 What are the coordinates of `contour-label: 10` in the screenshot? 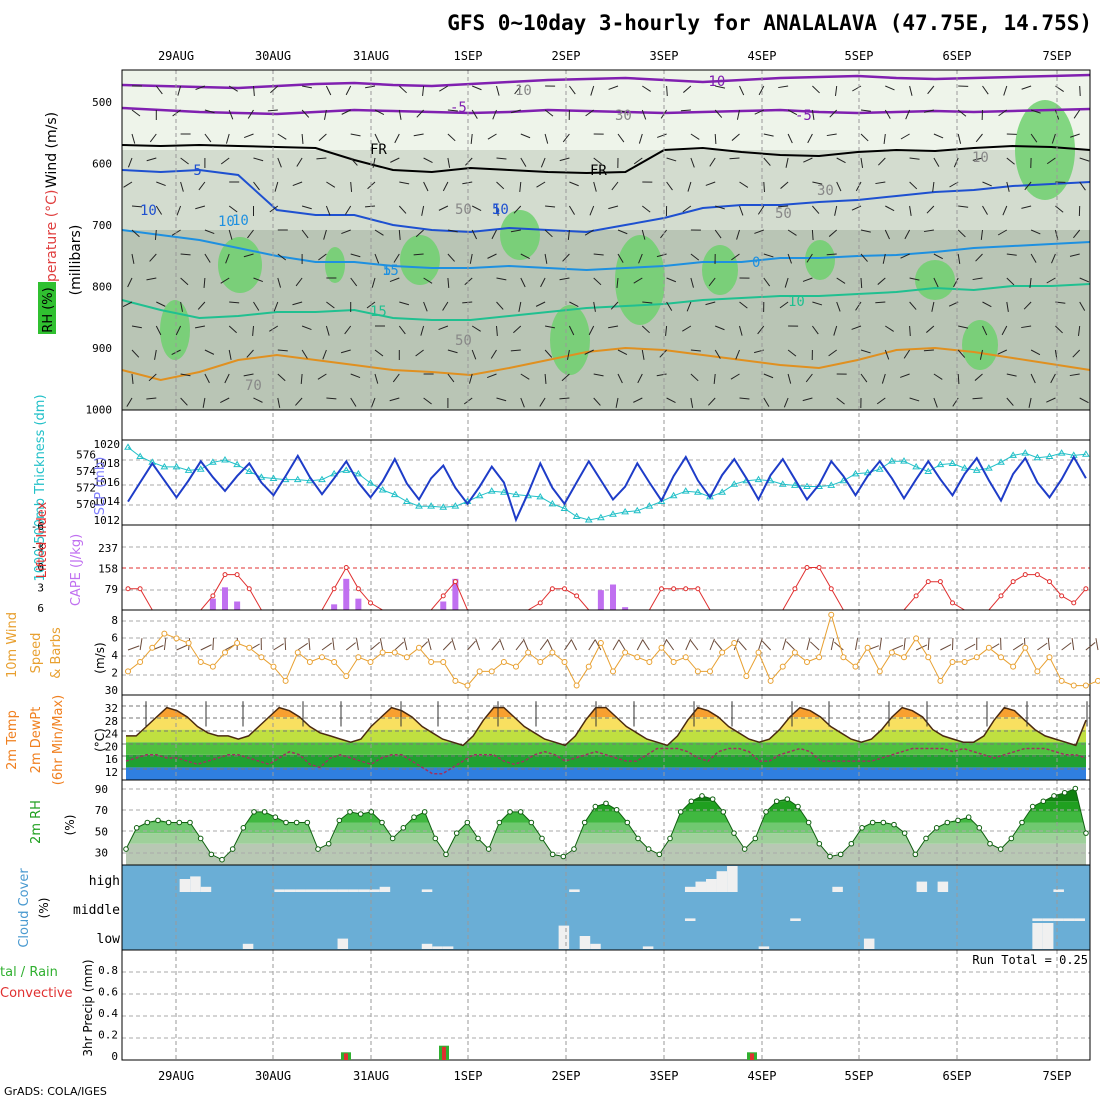 It's located at (148, 211).